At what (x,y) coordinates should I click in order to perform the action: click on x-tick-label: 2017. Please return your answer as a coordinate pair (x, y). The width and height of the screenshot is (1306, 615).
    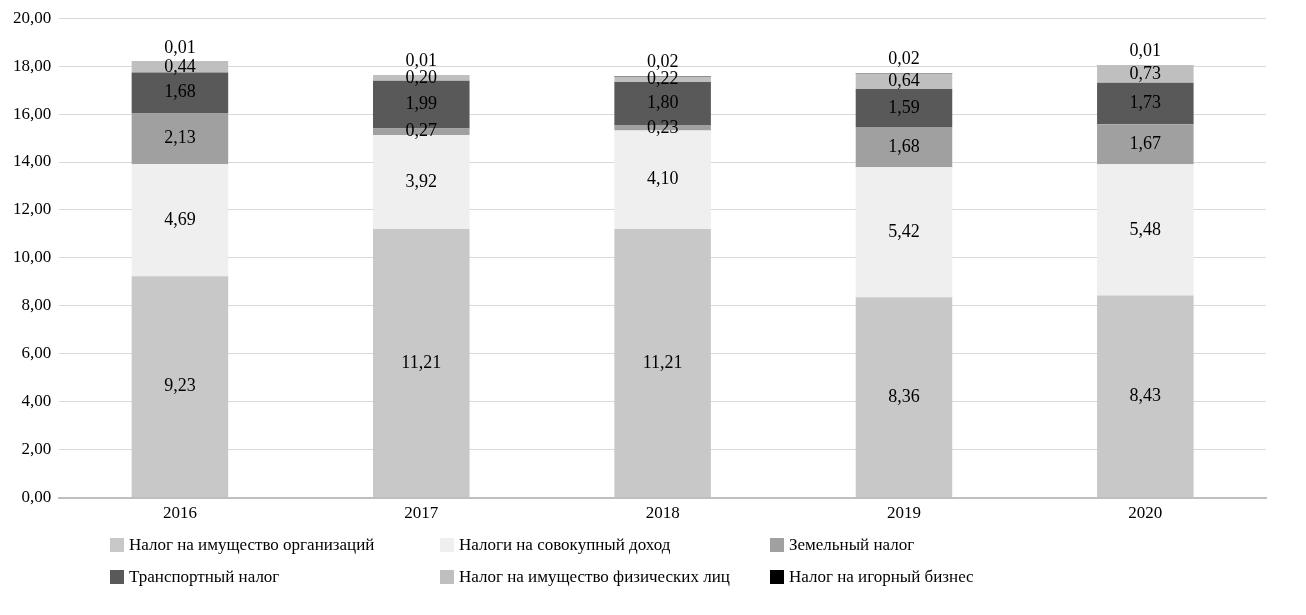
    Looking at the image, I should click on (421, 513).